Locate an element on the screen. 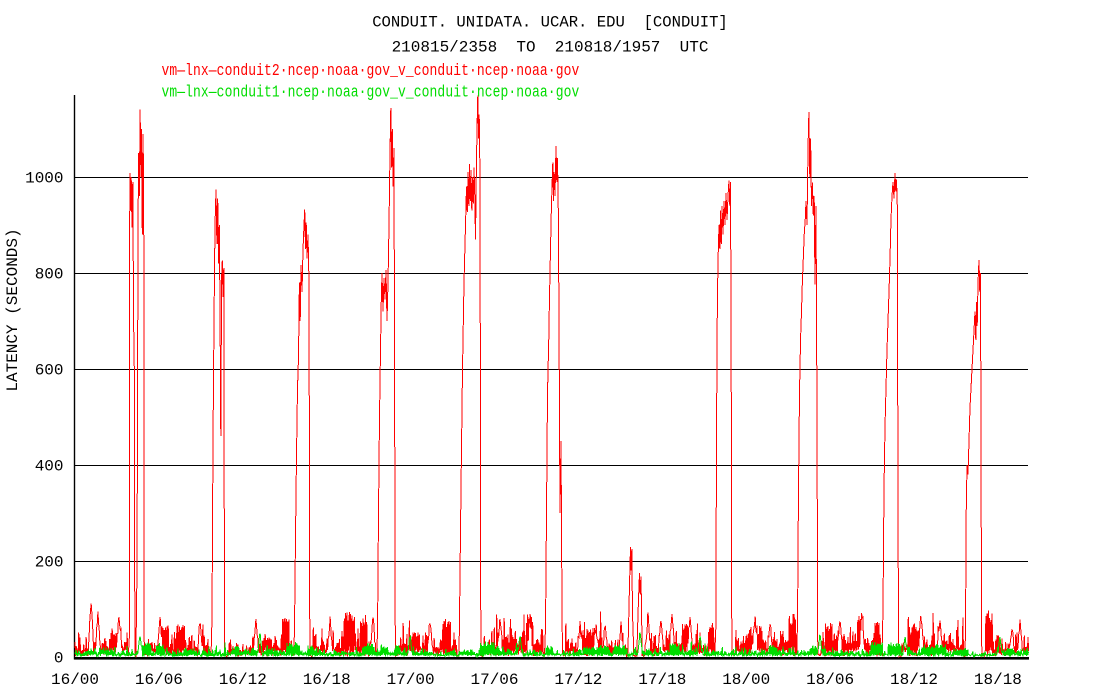  svg-text: 17/12 is located at coordinates (578, 680).